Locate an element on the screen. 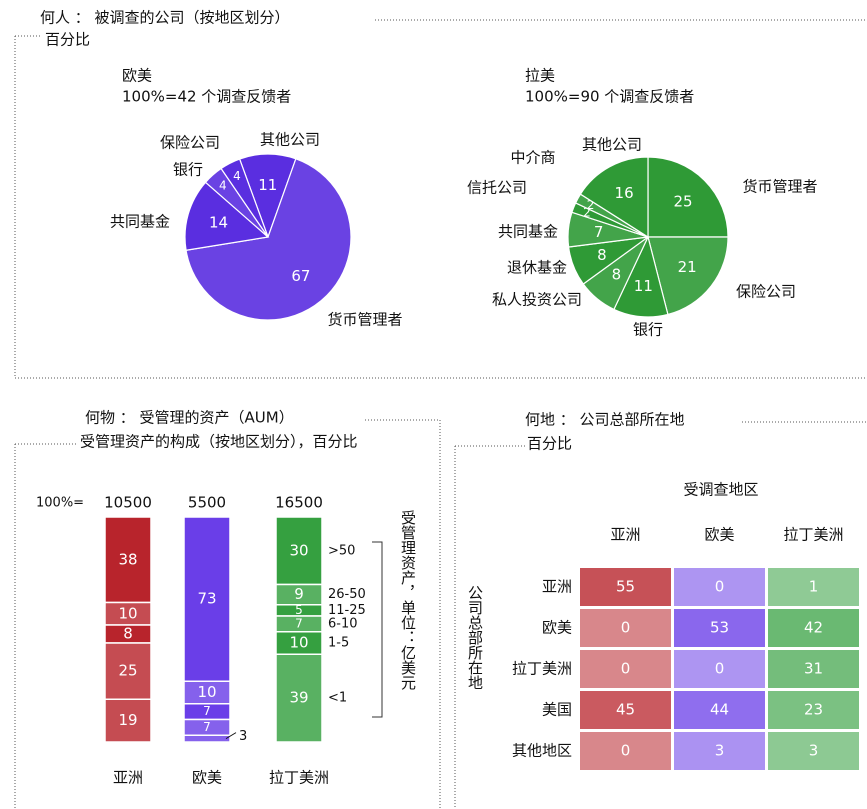 The width and height of the screenshot is (867, 809). label-pointer is located at coordinates (231, 736).